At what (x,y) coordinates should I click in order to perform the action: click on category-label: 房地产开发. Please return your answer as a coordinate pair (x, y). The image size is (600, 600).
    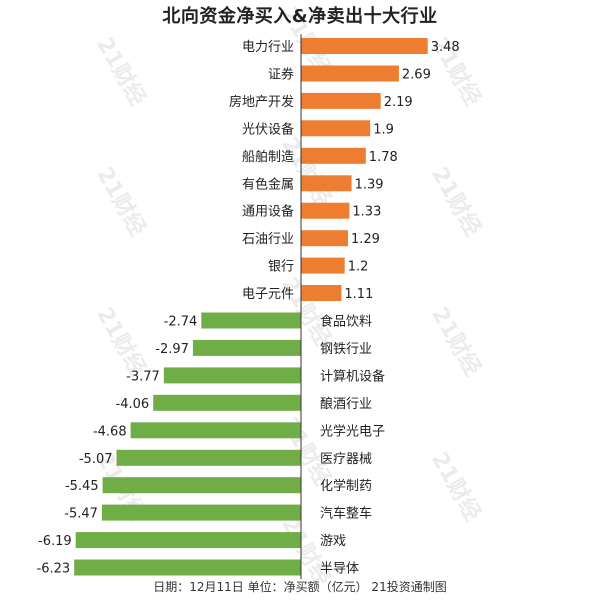
    Looking at the image, I should click on (261, 102).